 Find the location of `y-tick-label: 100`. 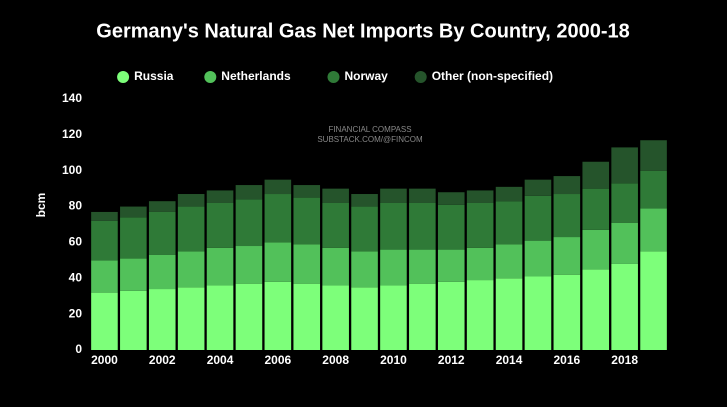

y-tick-label: 100 is located at coordinates (72, 170).